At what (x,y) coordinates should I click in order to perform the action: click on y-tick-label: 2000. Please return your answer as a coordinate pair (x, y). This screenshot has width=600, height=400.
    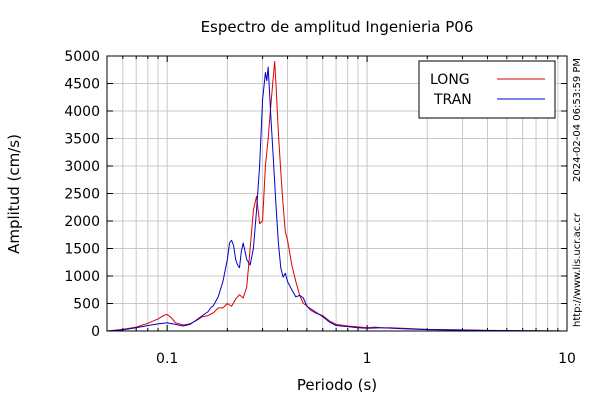
    Looking at the image, I should click on (82, 222).